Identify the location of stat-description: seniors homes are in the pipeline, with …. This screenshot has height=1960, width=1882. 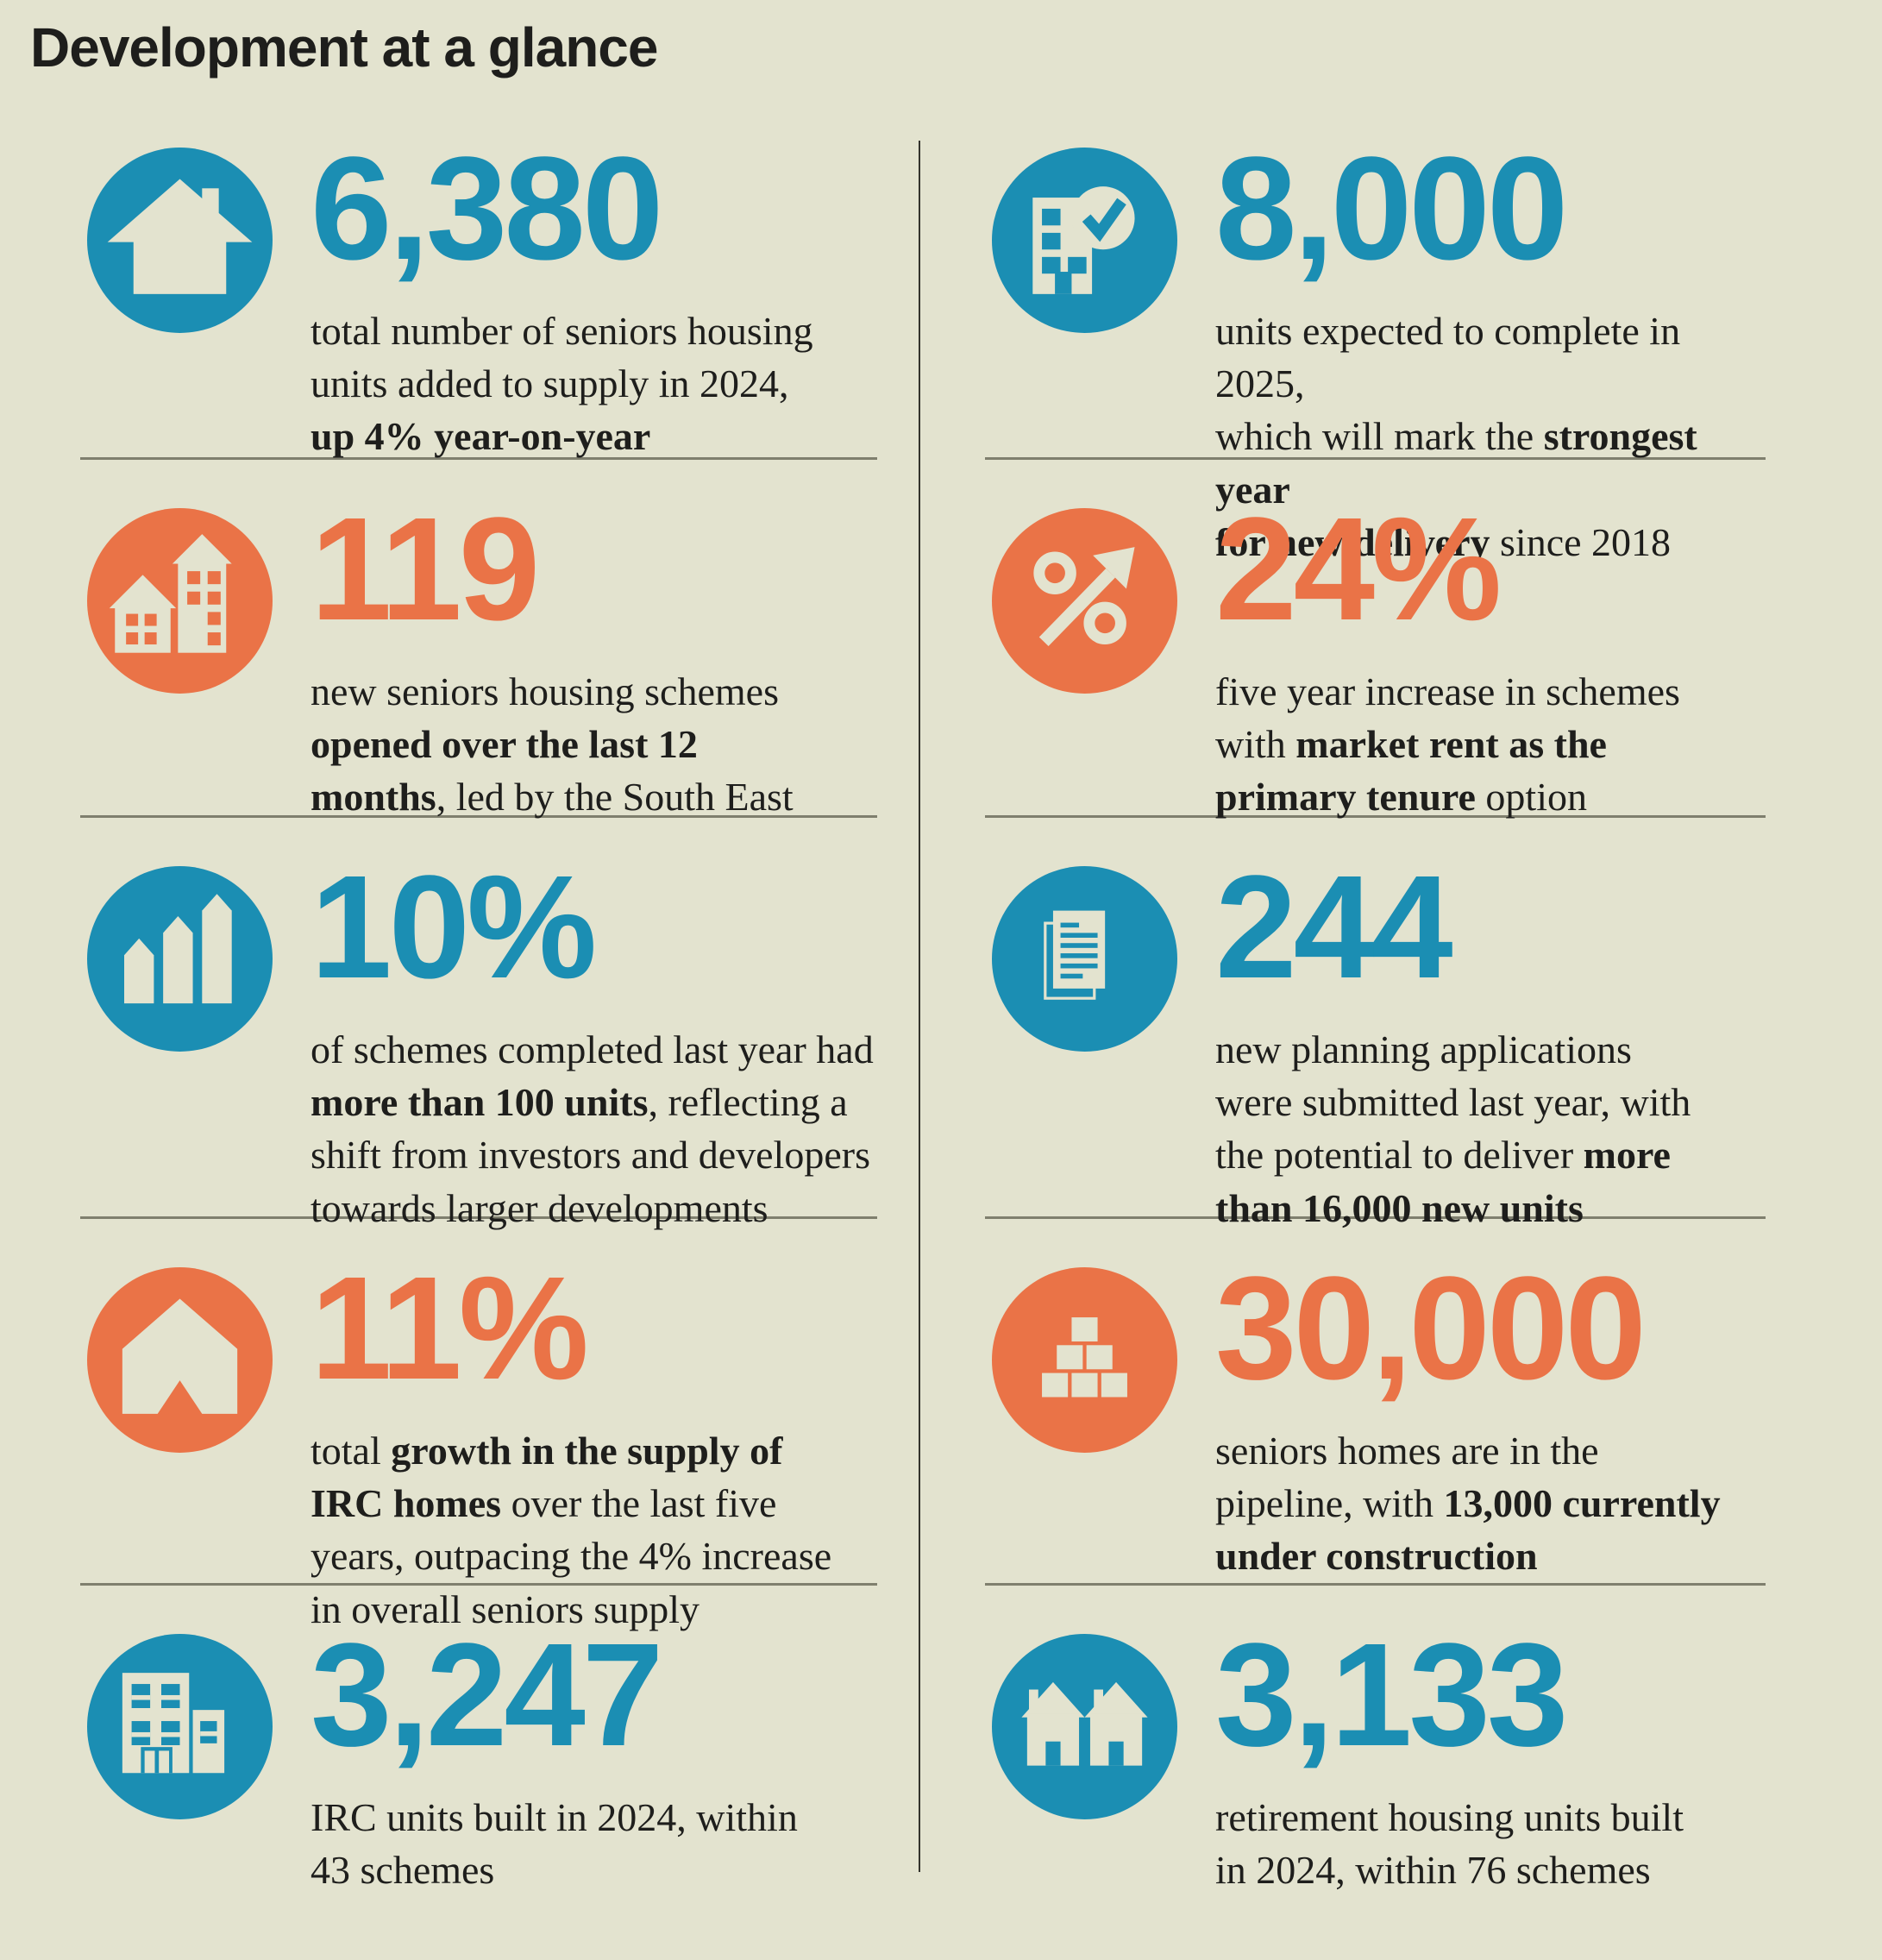
(1468, 1504).